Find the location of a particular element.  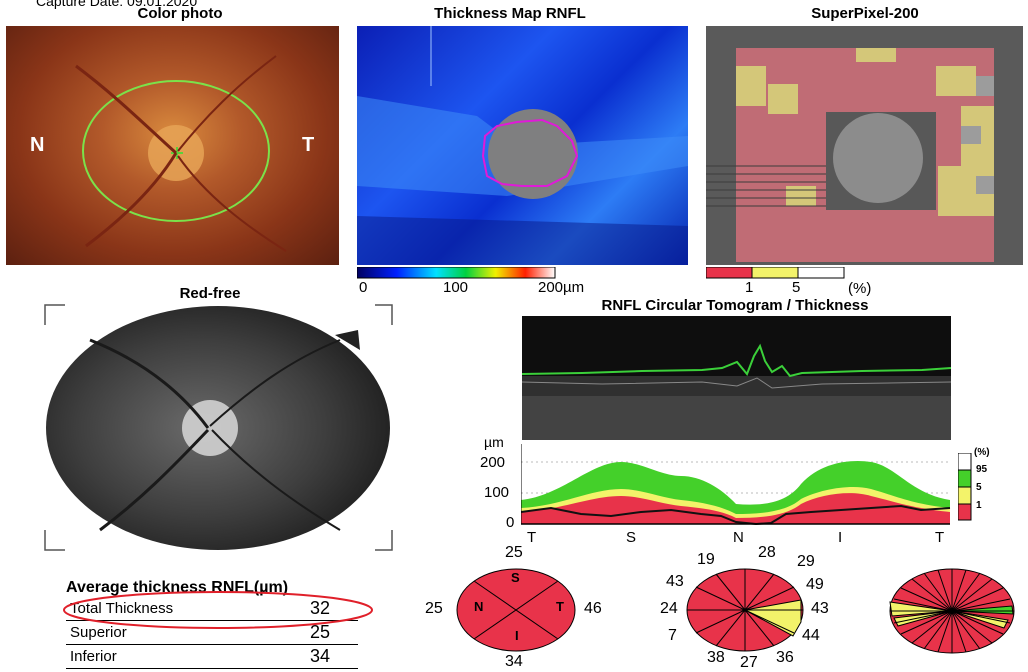

temporal-label: T is located at coordinates (308, 145).